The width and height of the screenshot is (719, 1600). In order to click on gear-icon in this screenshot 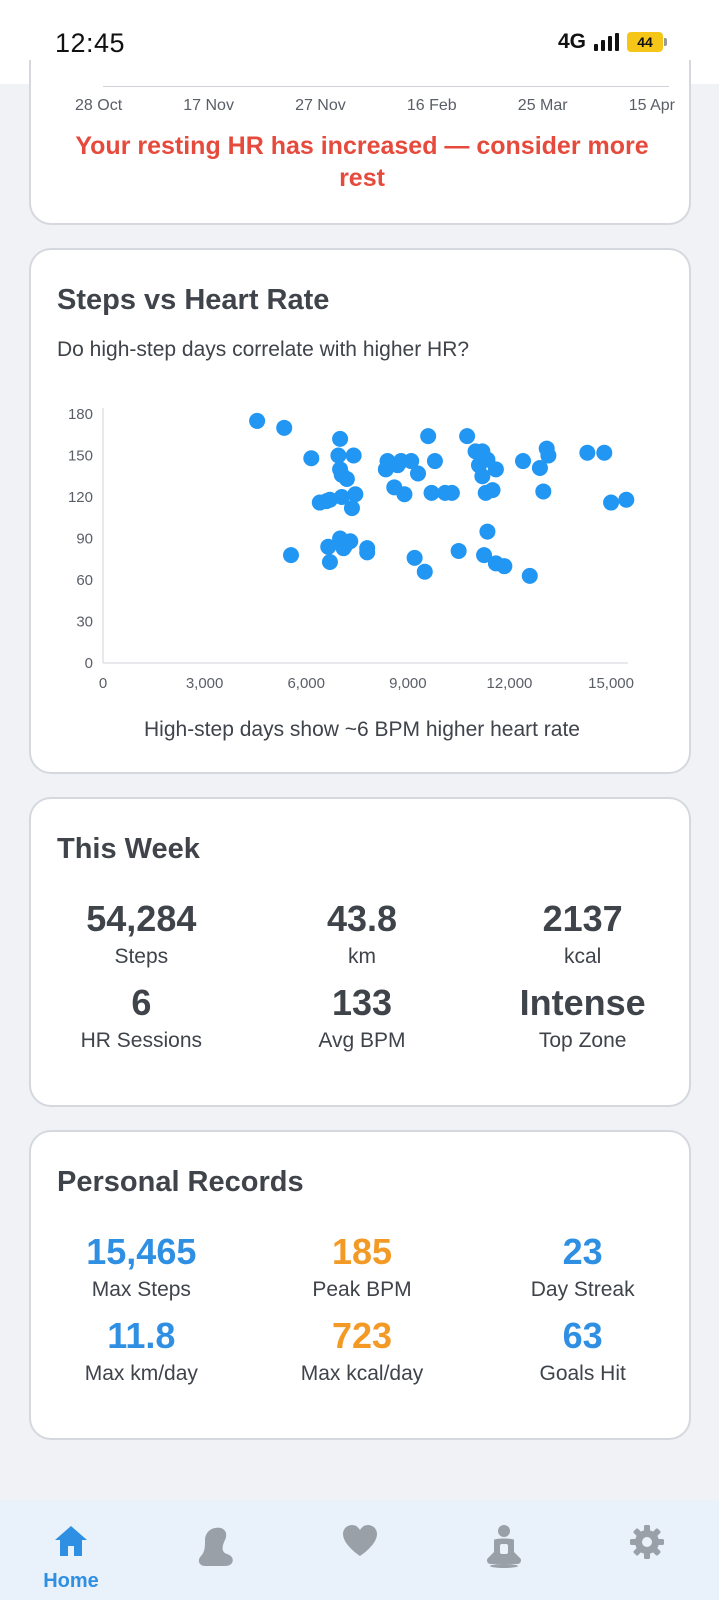, I will do `click(647, 1542)`.